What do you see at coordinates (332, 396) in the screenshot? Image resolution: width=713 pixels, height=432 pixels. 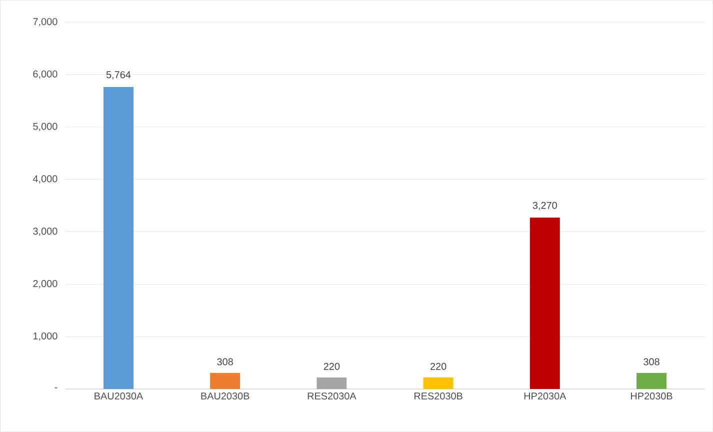 I see `x-tick-label: RES2030A` at bounding box center [332, 396].